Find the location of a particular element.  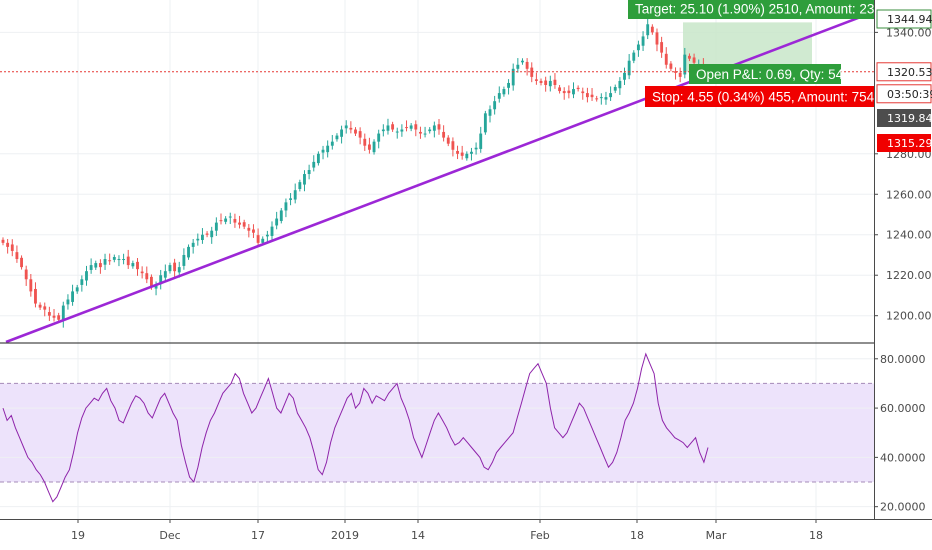

stop-banner: Stop: 4.55 (0.34%) 455, Amount: 754.3 is located at coordinates (765, 96).